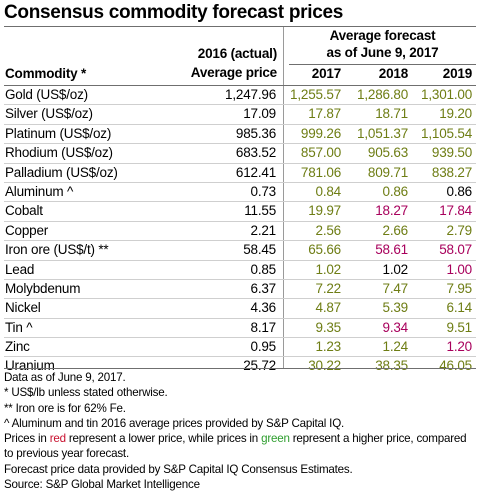 This screenshot has width=480, height=492. I want to click on table-row: Aluminum ^ 0.73 0.84 0.86 0.86, so click(240, 193).